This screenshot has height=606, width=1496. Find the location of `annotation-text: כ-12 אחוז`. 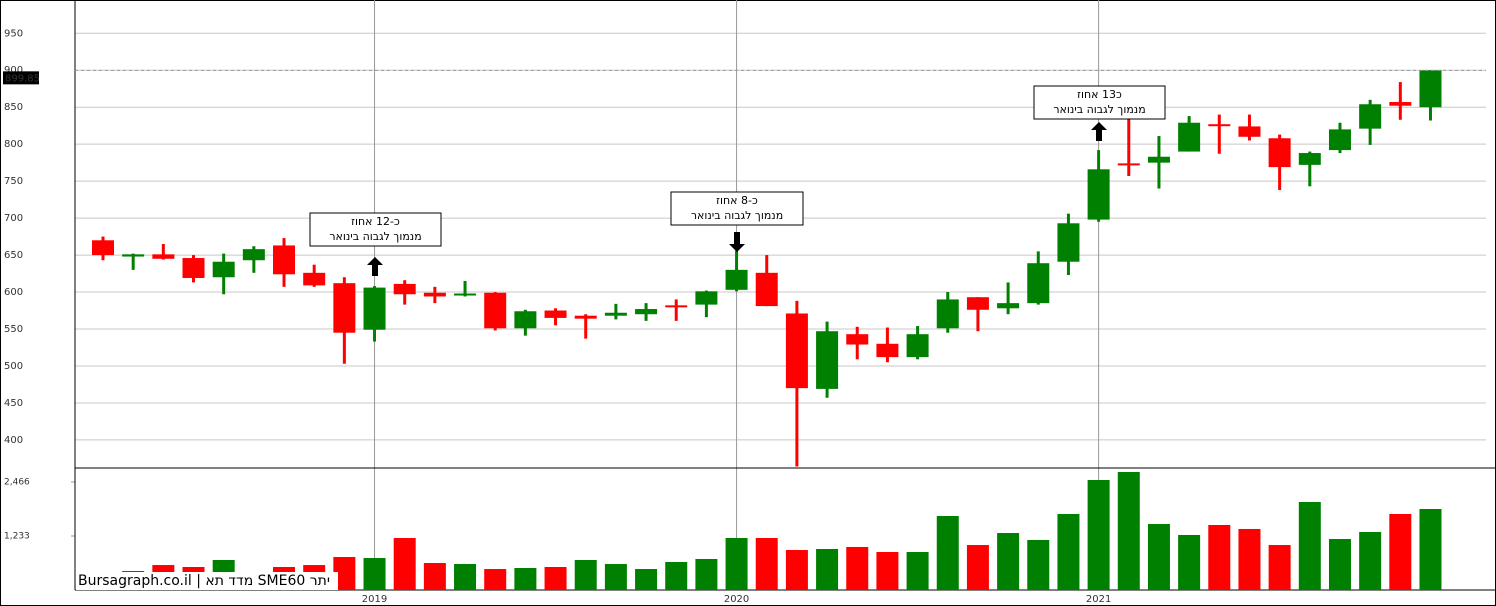

annotation-text: כ-12 אחוז is located at coordinates (375, 221).